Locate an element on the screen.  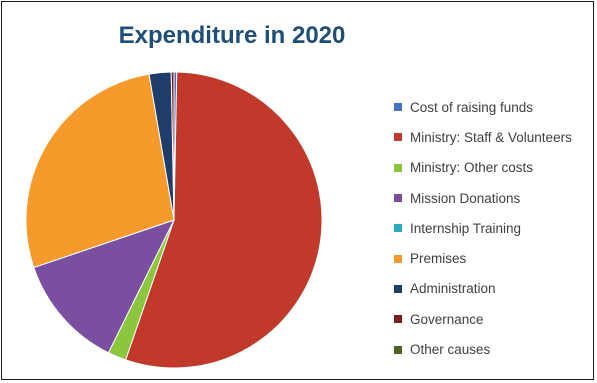
legend-label: Internship Training is located at coordinates (466, 228).